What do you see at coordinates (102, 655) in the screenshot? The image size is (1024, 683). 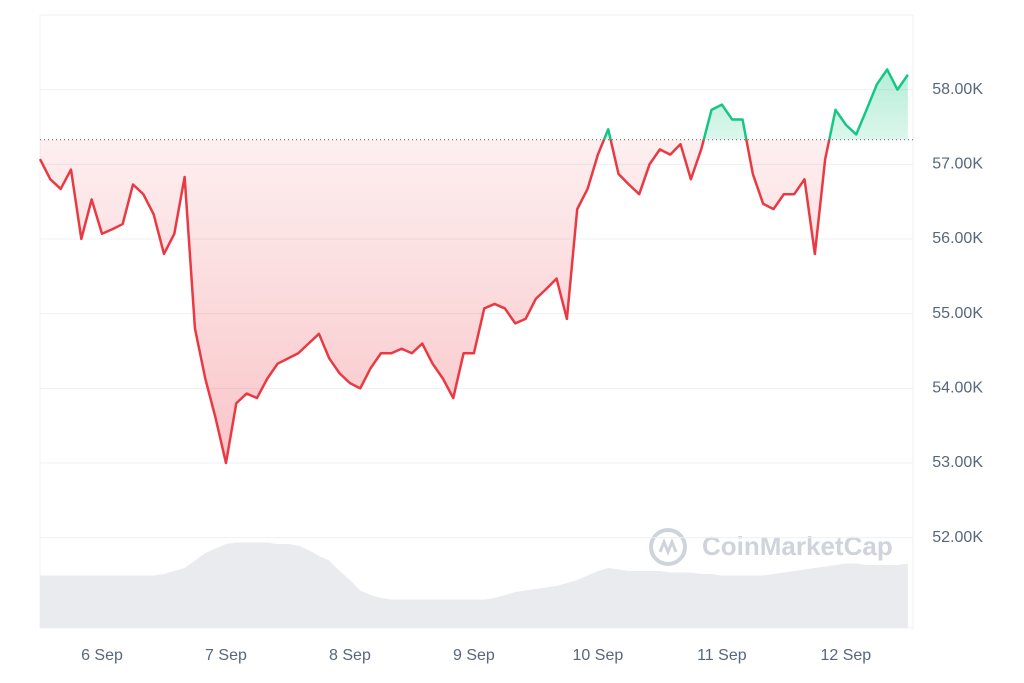 I see `x-tick-label: 6 Sep` at bounding box center [102, 655].